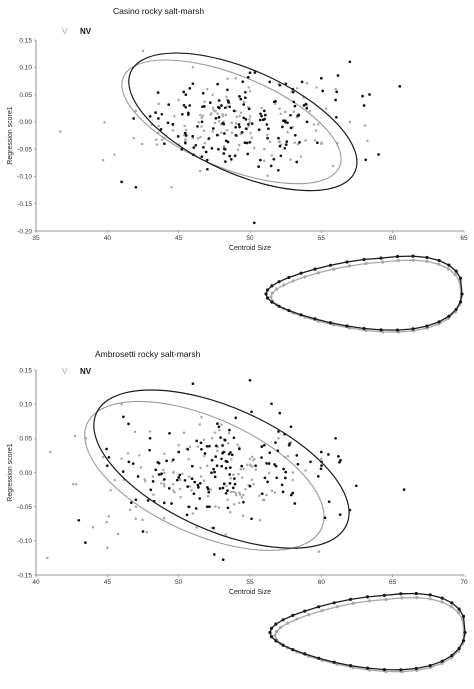 This screenshot has height=689, width=474. What do you see at coordinates (250, 248) in the screenshot?
I see `x-axis-label: Centroid Size` at bounding box center [250, 248].